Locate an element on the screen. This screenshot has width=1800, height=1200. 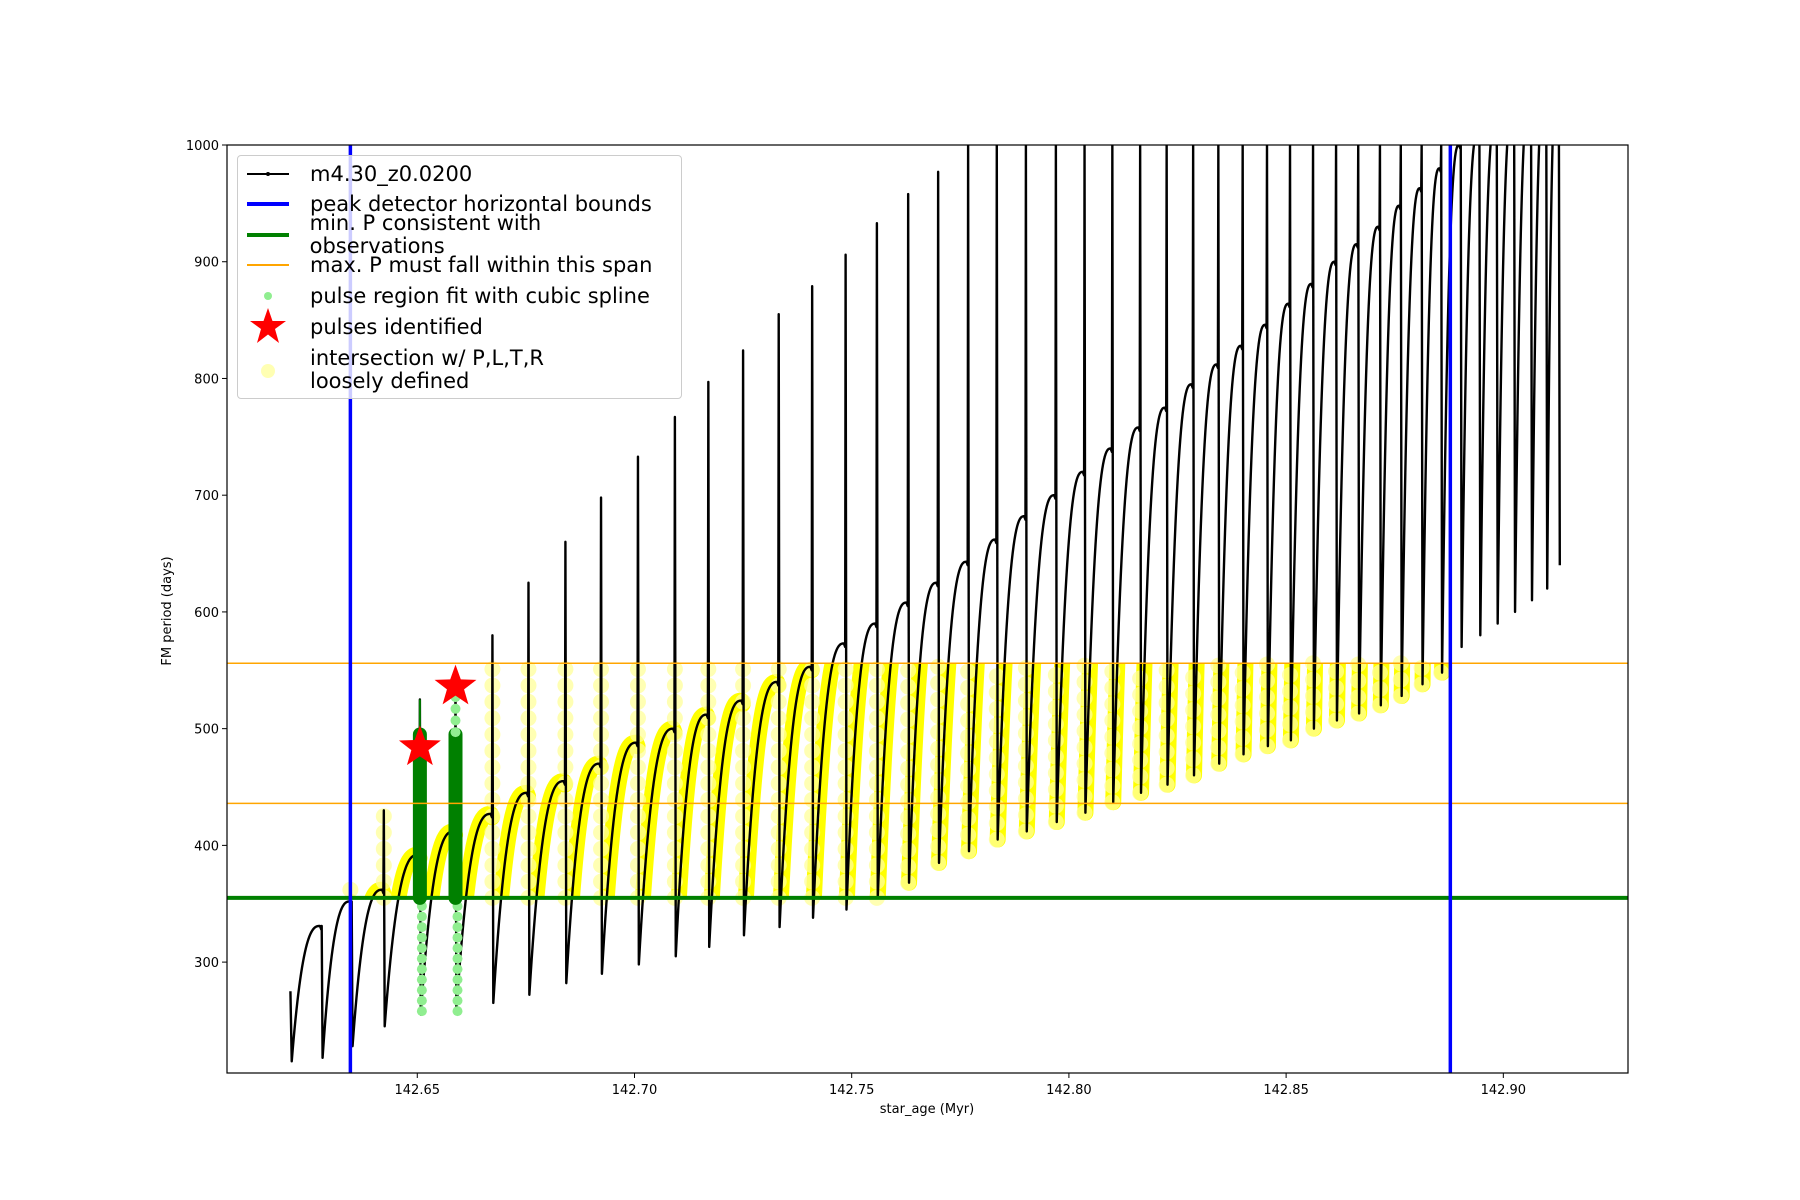
y-tick-label: 800 is located at coordinates (206, 379).